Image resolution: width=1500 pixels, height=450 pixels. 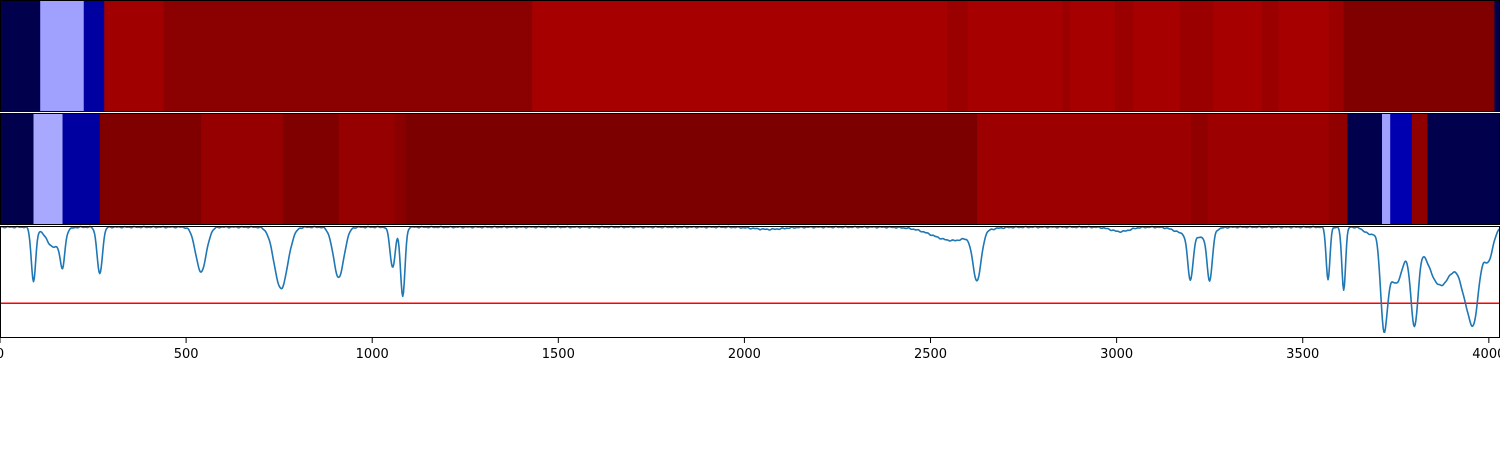 I want to click on x-tick-label: 3000, so click(x=1116, y=354).